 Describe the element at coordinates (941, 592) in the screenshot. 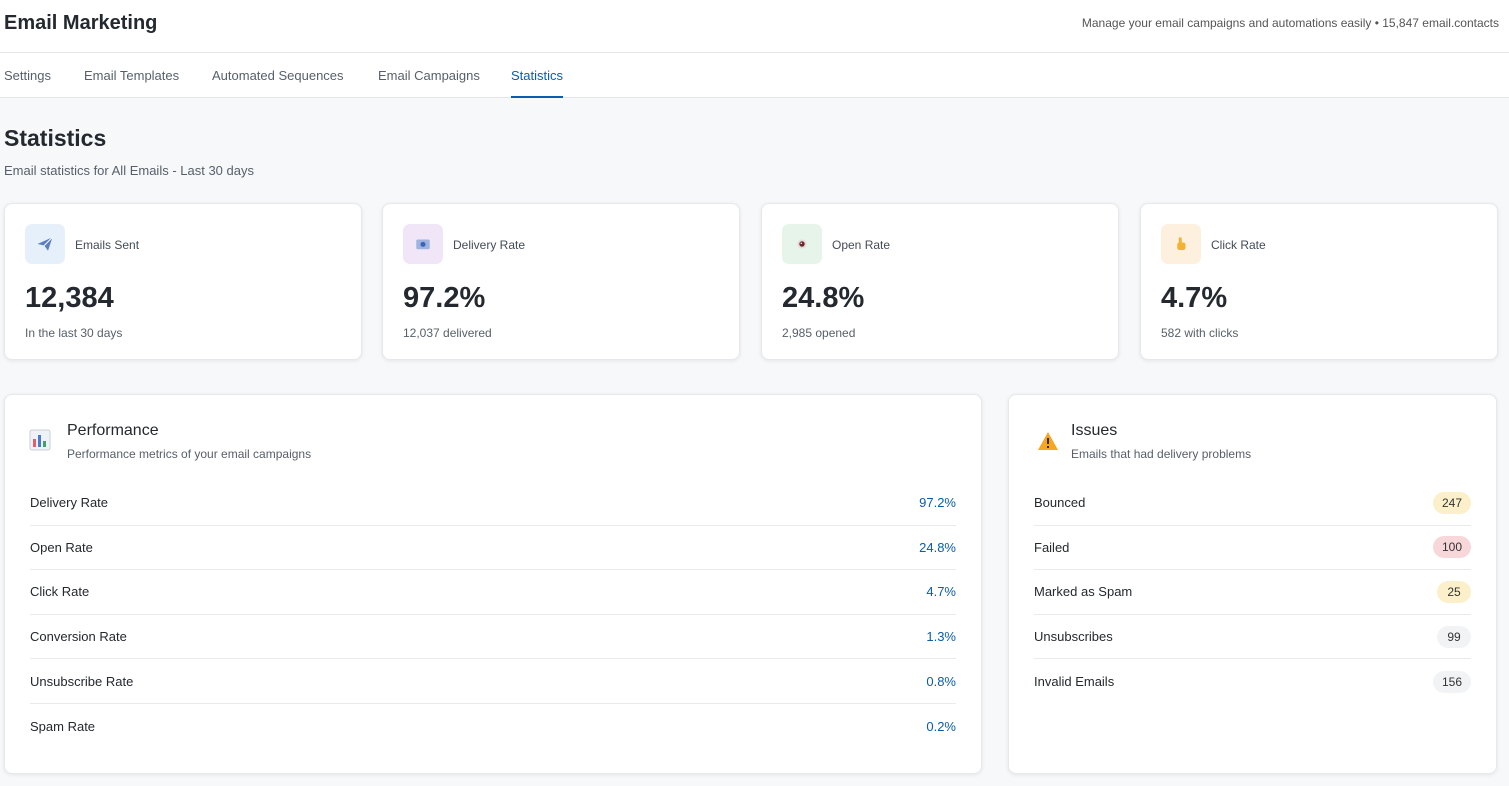

I see `row-value: 4.7%` at that location.